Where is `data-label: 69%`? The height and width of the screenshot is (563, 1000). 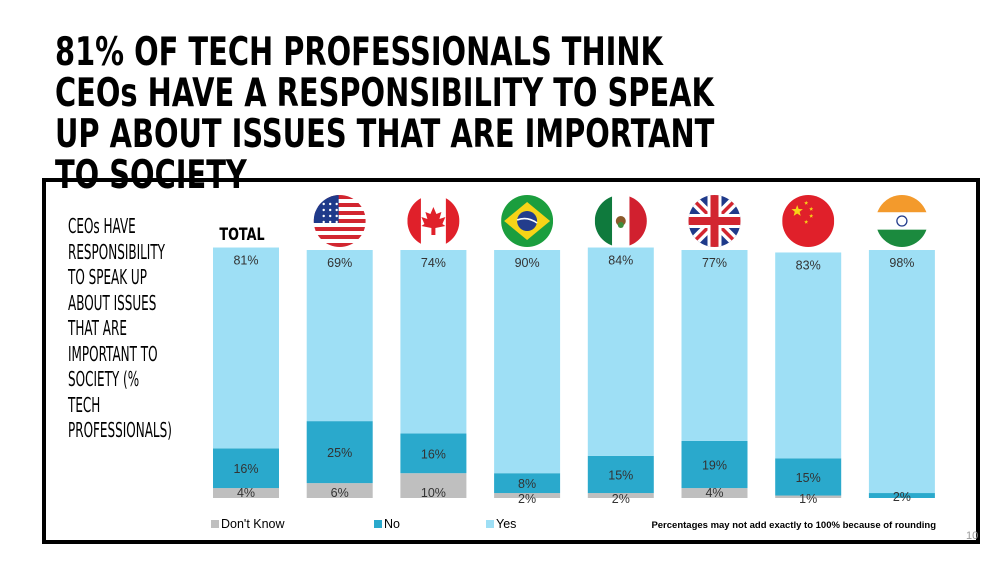 data-label: 69% is located at coordinates (339, 263).